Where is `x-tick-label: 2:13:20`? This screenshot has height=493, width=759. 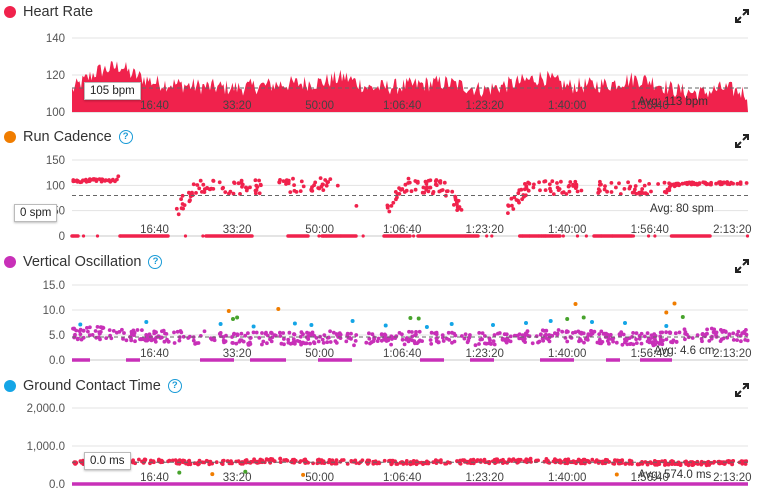
x-tick-label: 2:13:20 is located at coordinates (732, 230).